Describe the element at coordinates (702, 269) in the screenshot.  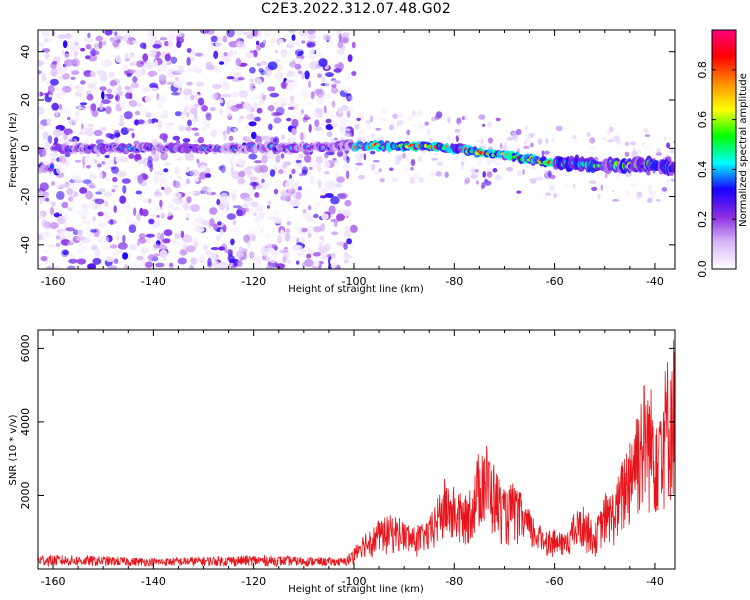
I see `colorbar-tick-label: 0.0` at that location.